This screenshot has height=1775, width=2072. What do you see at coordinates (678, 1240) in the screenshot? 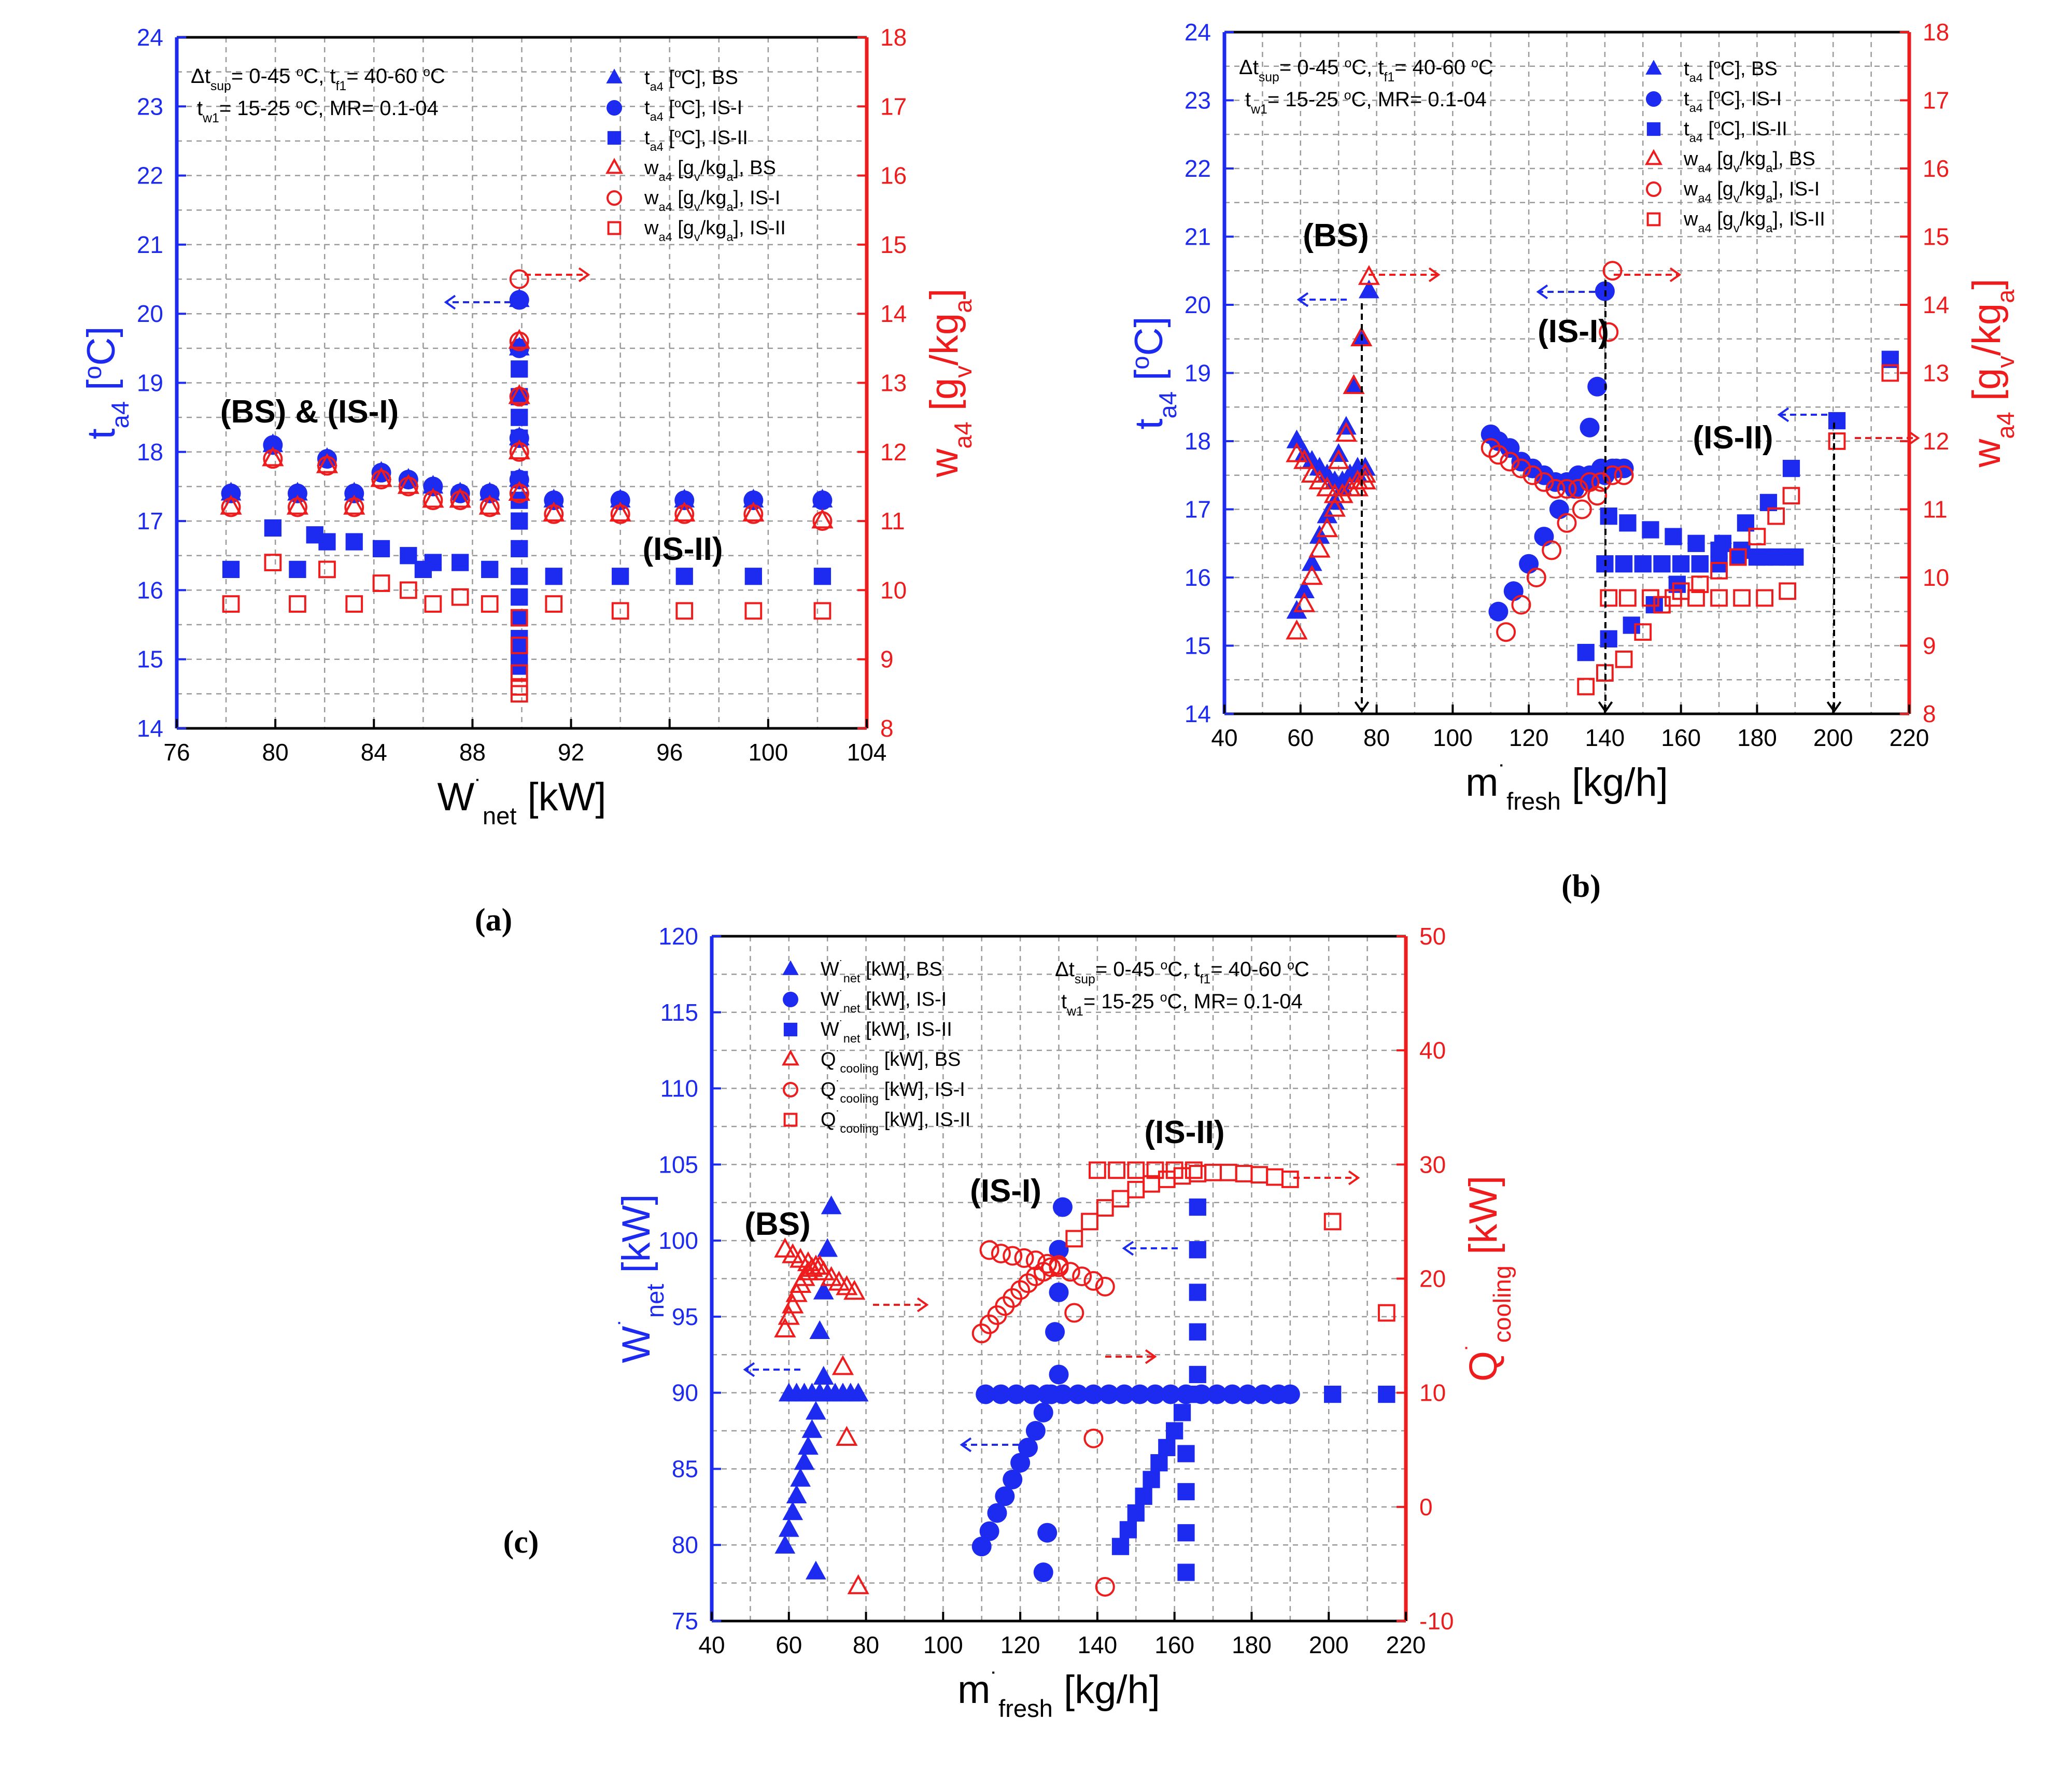
I see `y-left-tick-label: 100` at bounding box center [678, 1240].